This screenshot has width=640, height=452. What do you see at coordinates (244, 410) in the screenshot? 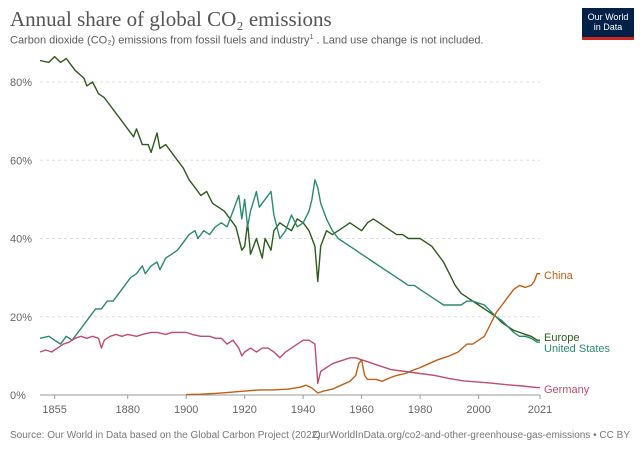
I see `x-tick-label: 1920` at bounding box center [244, 410].